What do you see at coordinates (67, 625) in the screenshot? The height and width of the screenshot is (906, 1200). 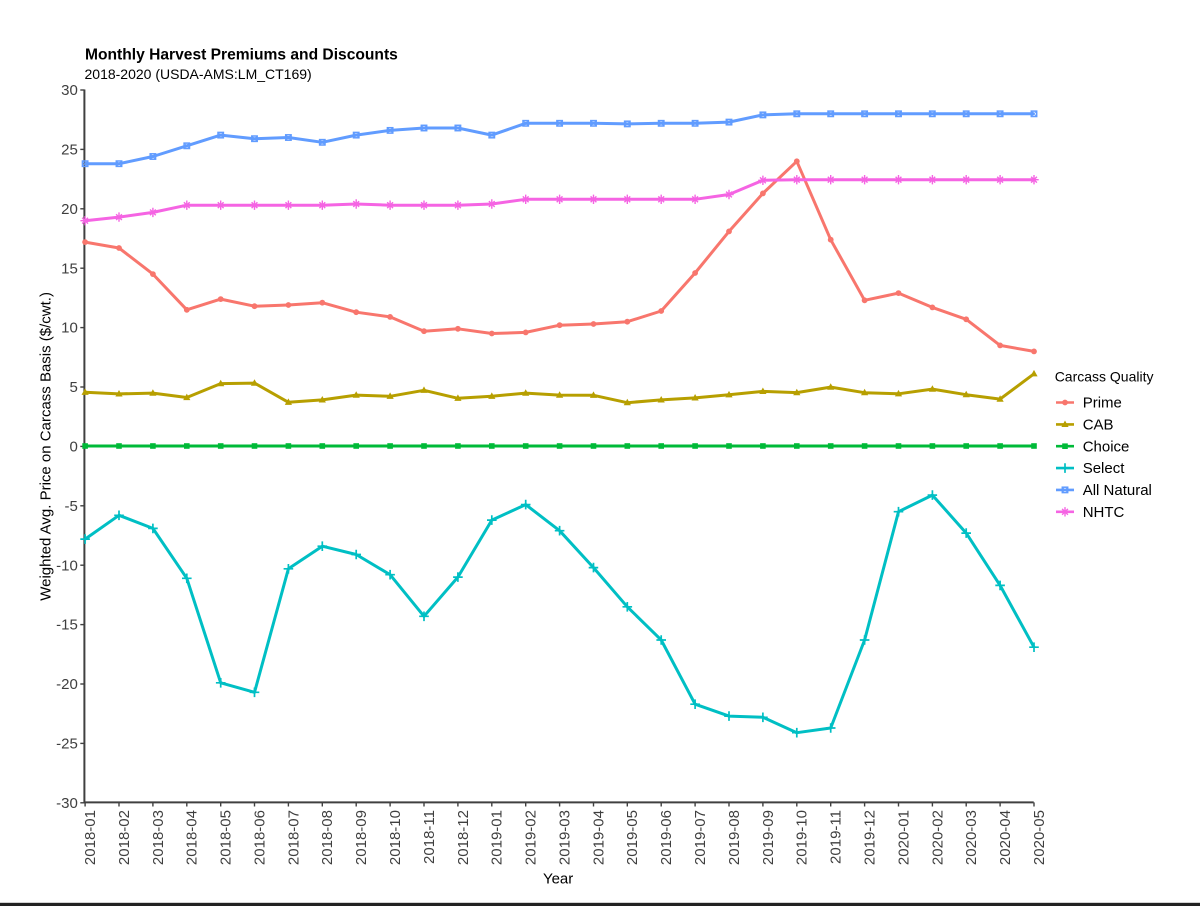 I see `svg-text: -15` at bounding box center [67, 625].